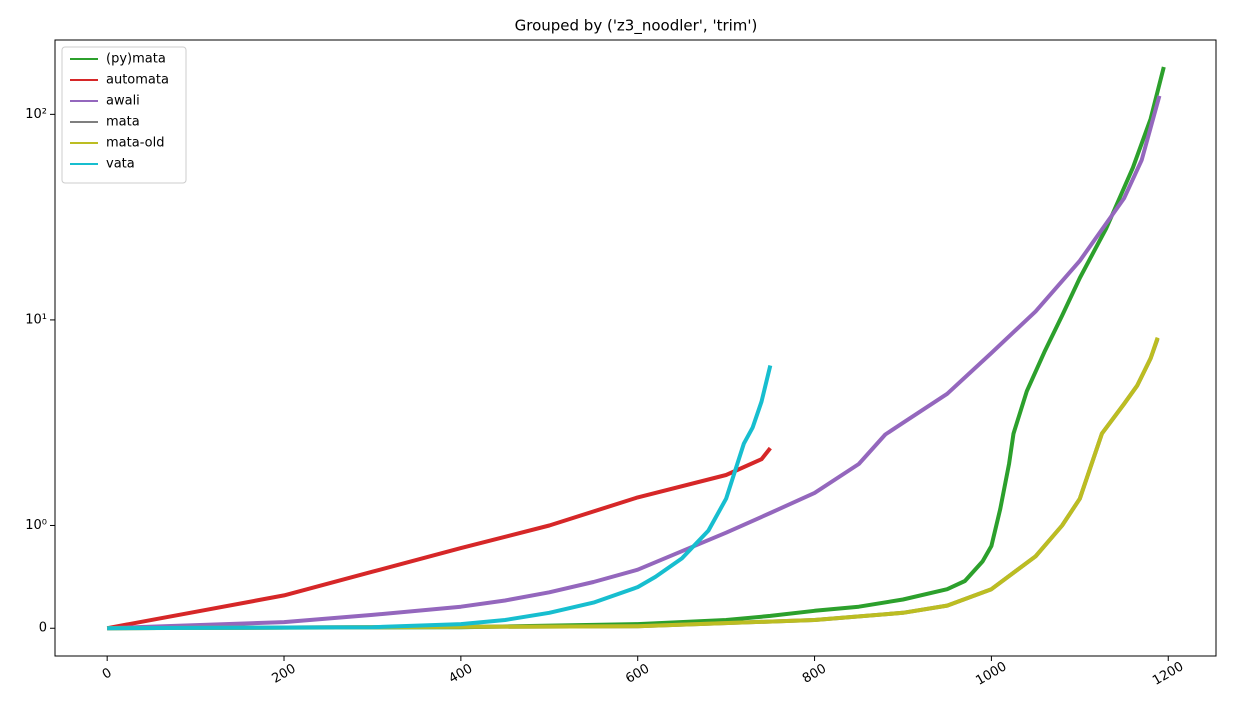 Image resolution: width=1237 pixels, height=715 pixels. Describe the element at coordinates (36, 319) in the screenshot. I see `y-tick-label: 10¹` at that location.